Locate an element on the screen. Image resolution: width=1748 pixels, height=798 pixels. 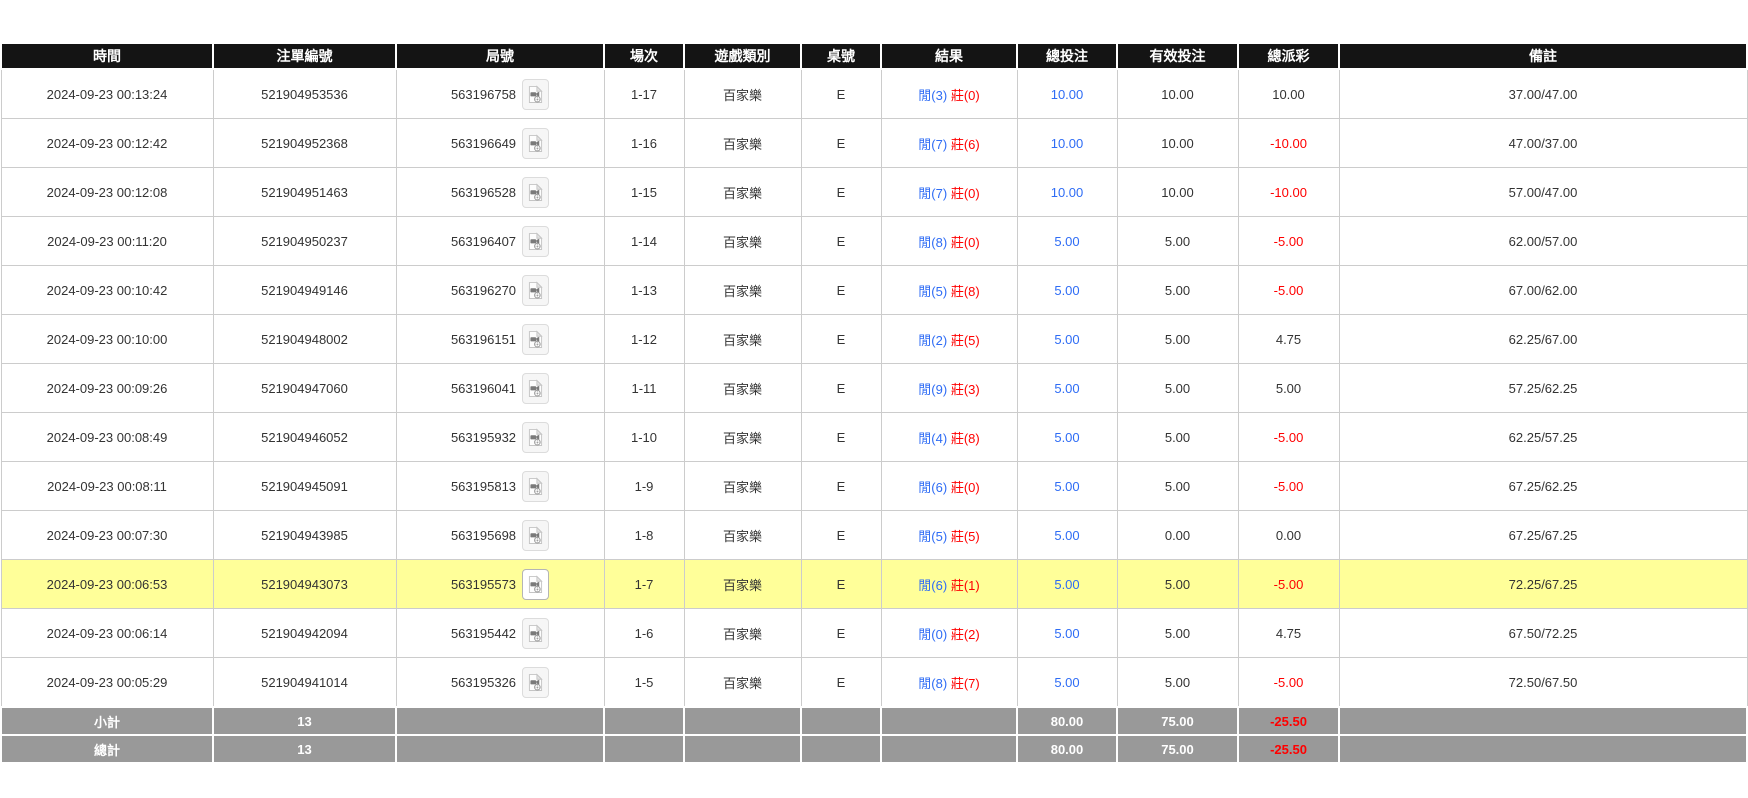
result-cell: 閒(7) 莊(0) is located at coordinates (949, 192).